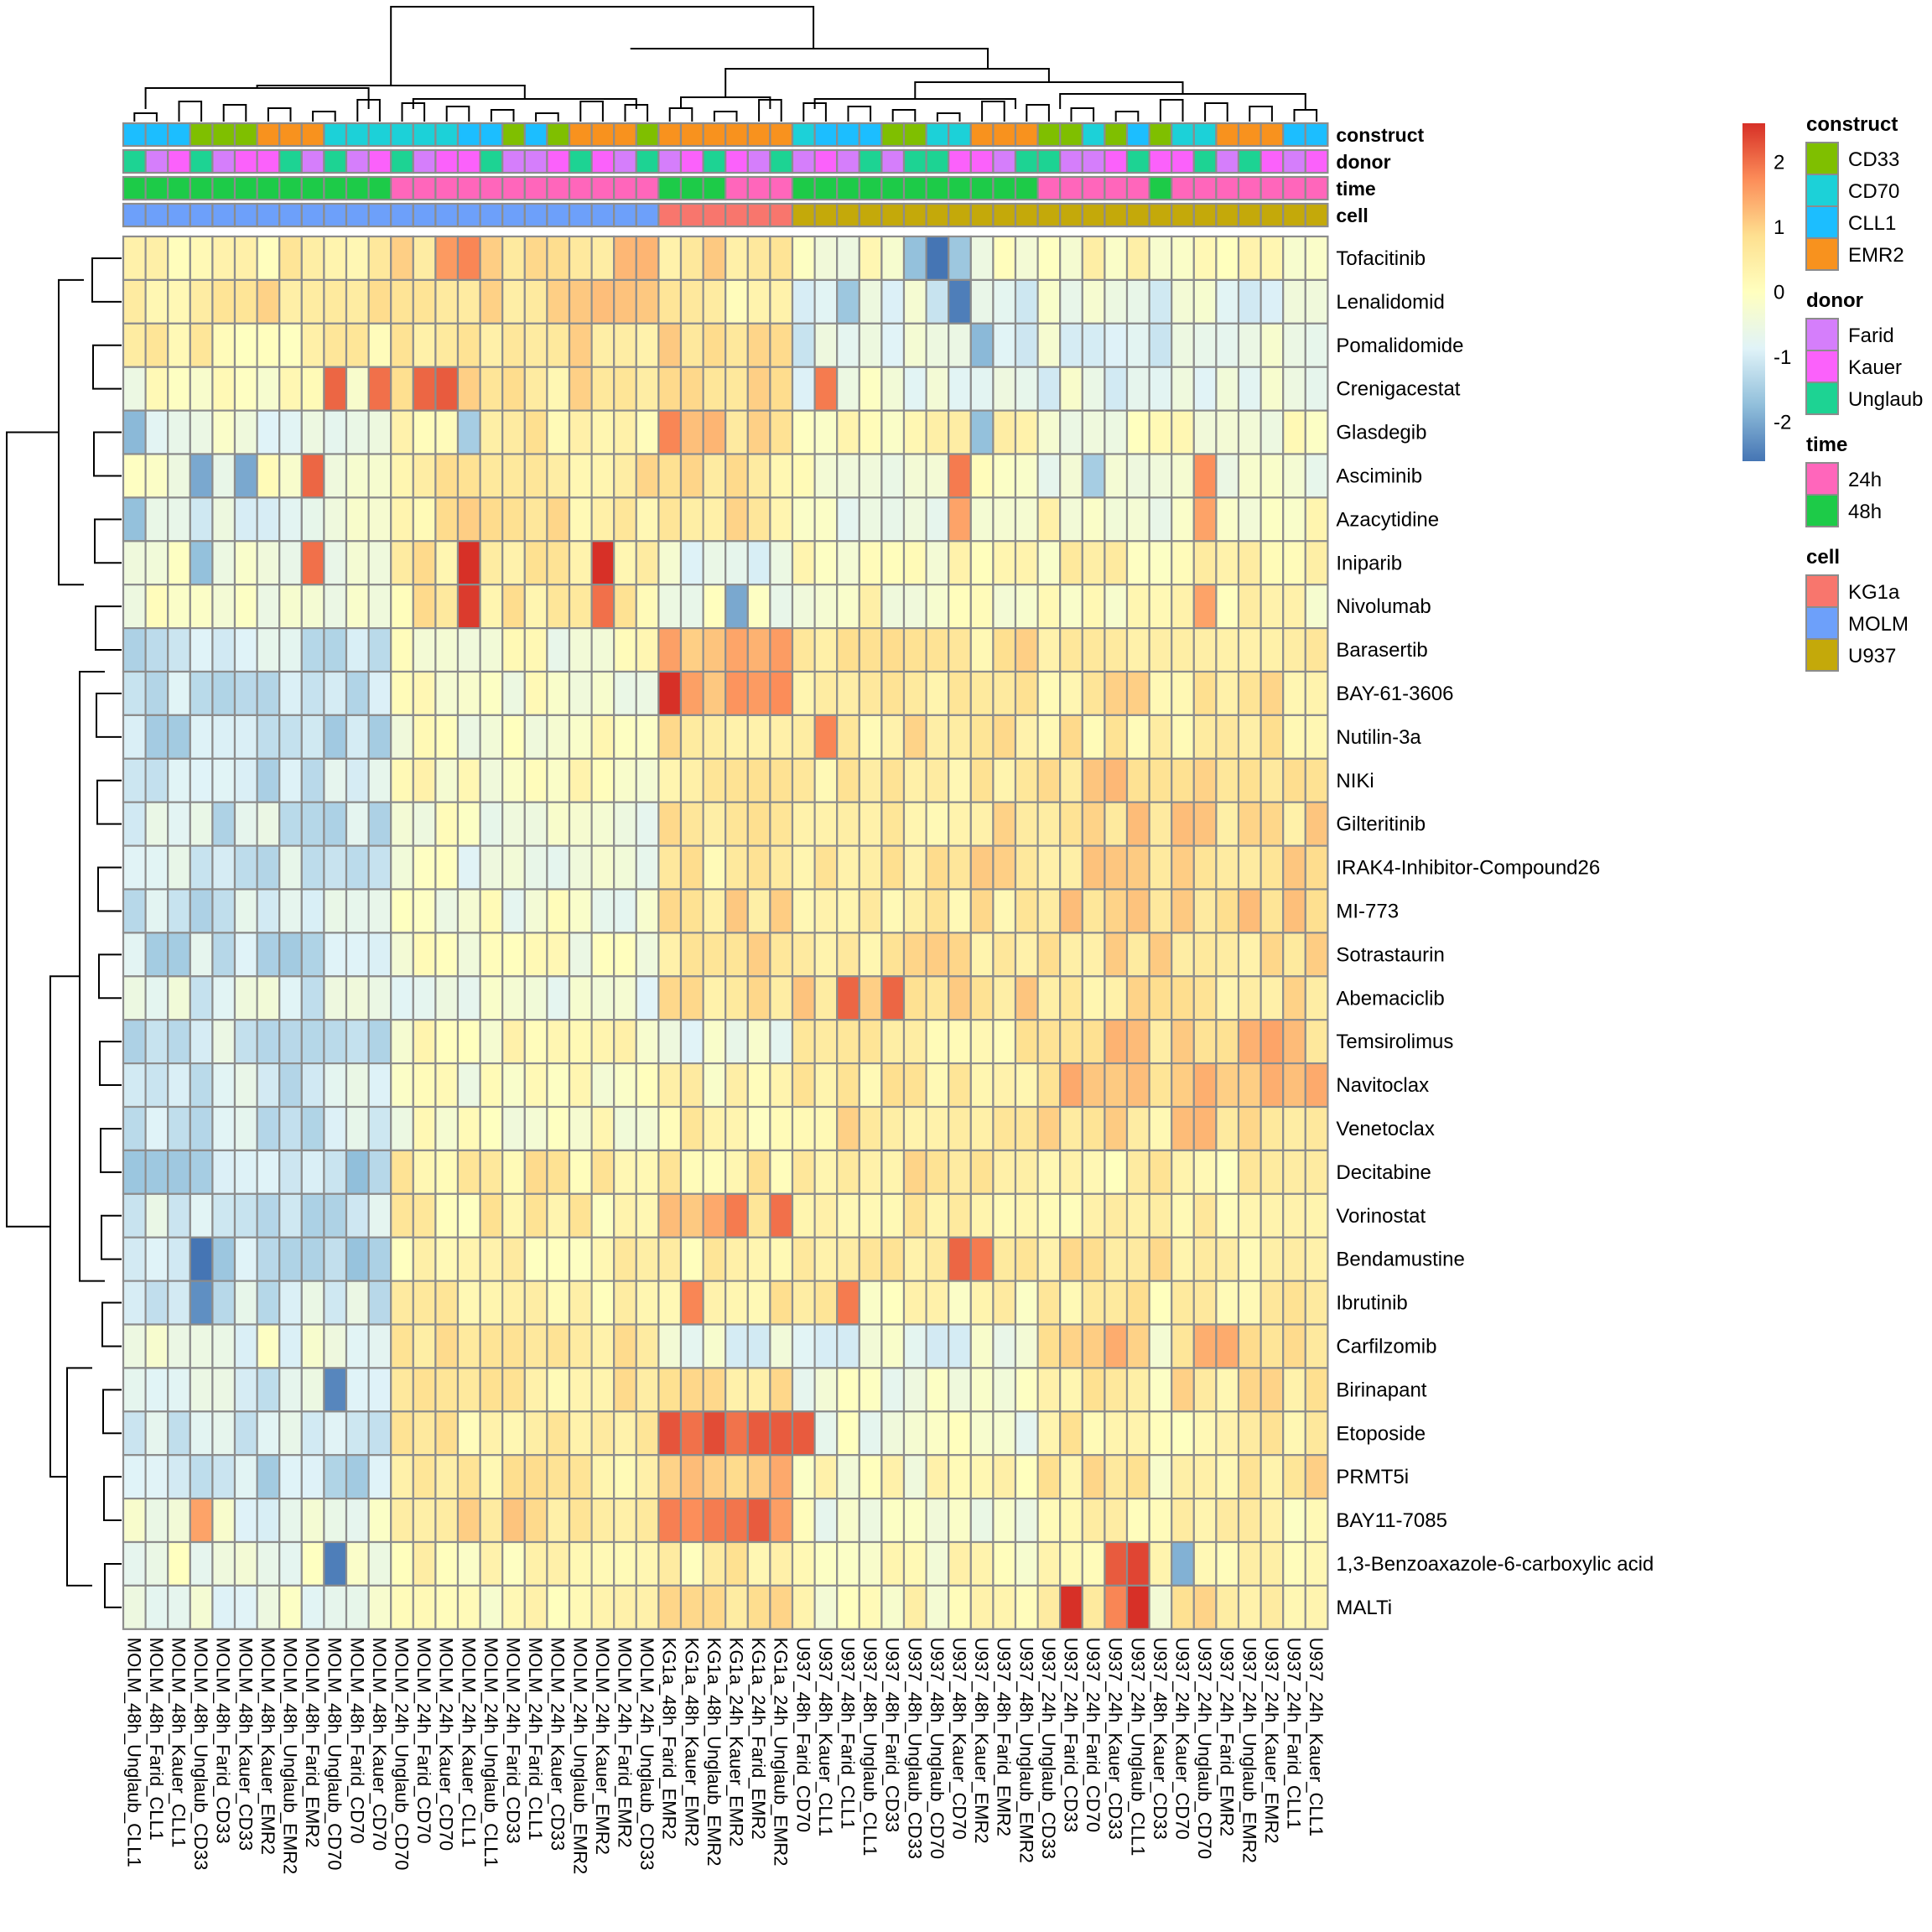 The height and width of the screenshot is (1932, 1932). What do you see at coordinates (179, 1743) in the screenshot?
I see `column-label: MOLM_48h_Kauer_CLL1` at bounding box center [179, 1743].